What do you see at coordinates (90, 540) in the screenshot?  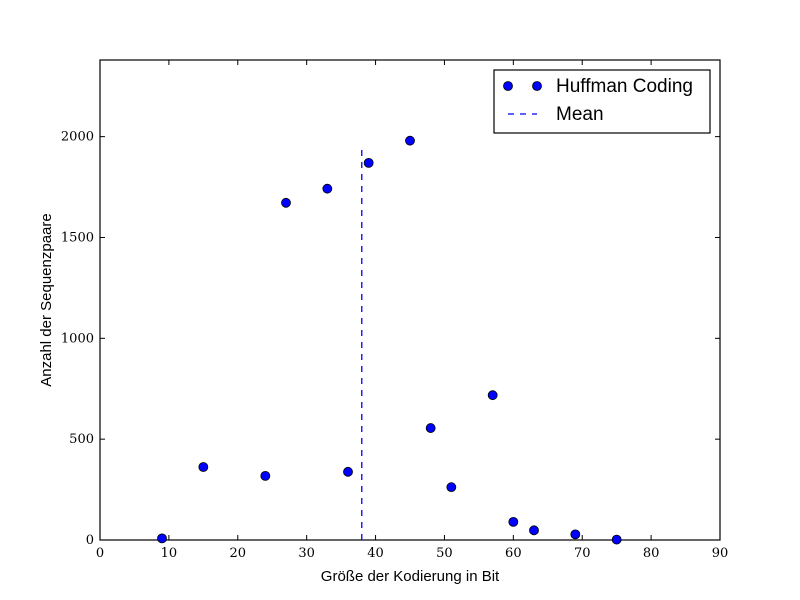 I see `y-tick-label: 0` at bounding box center [90, 540].